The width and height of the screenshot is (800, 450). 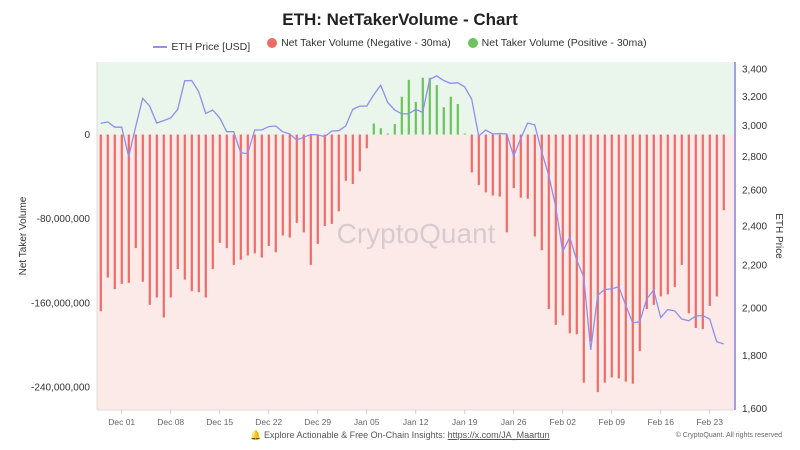 What do you see at coordinates (754, 69) in the screenshot?
I see `right-tick-label: 3,400` at bounding box center [754, 69].